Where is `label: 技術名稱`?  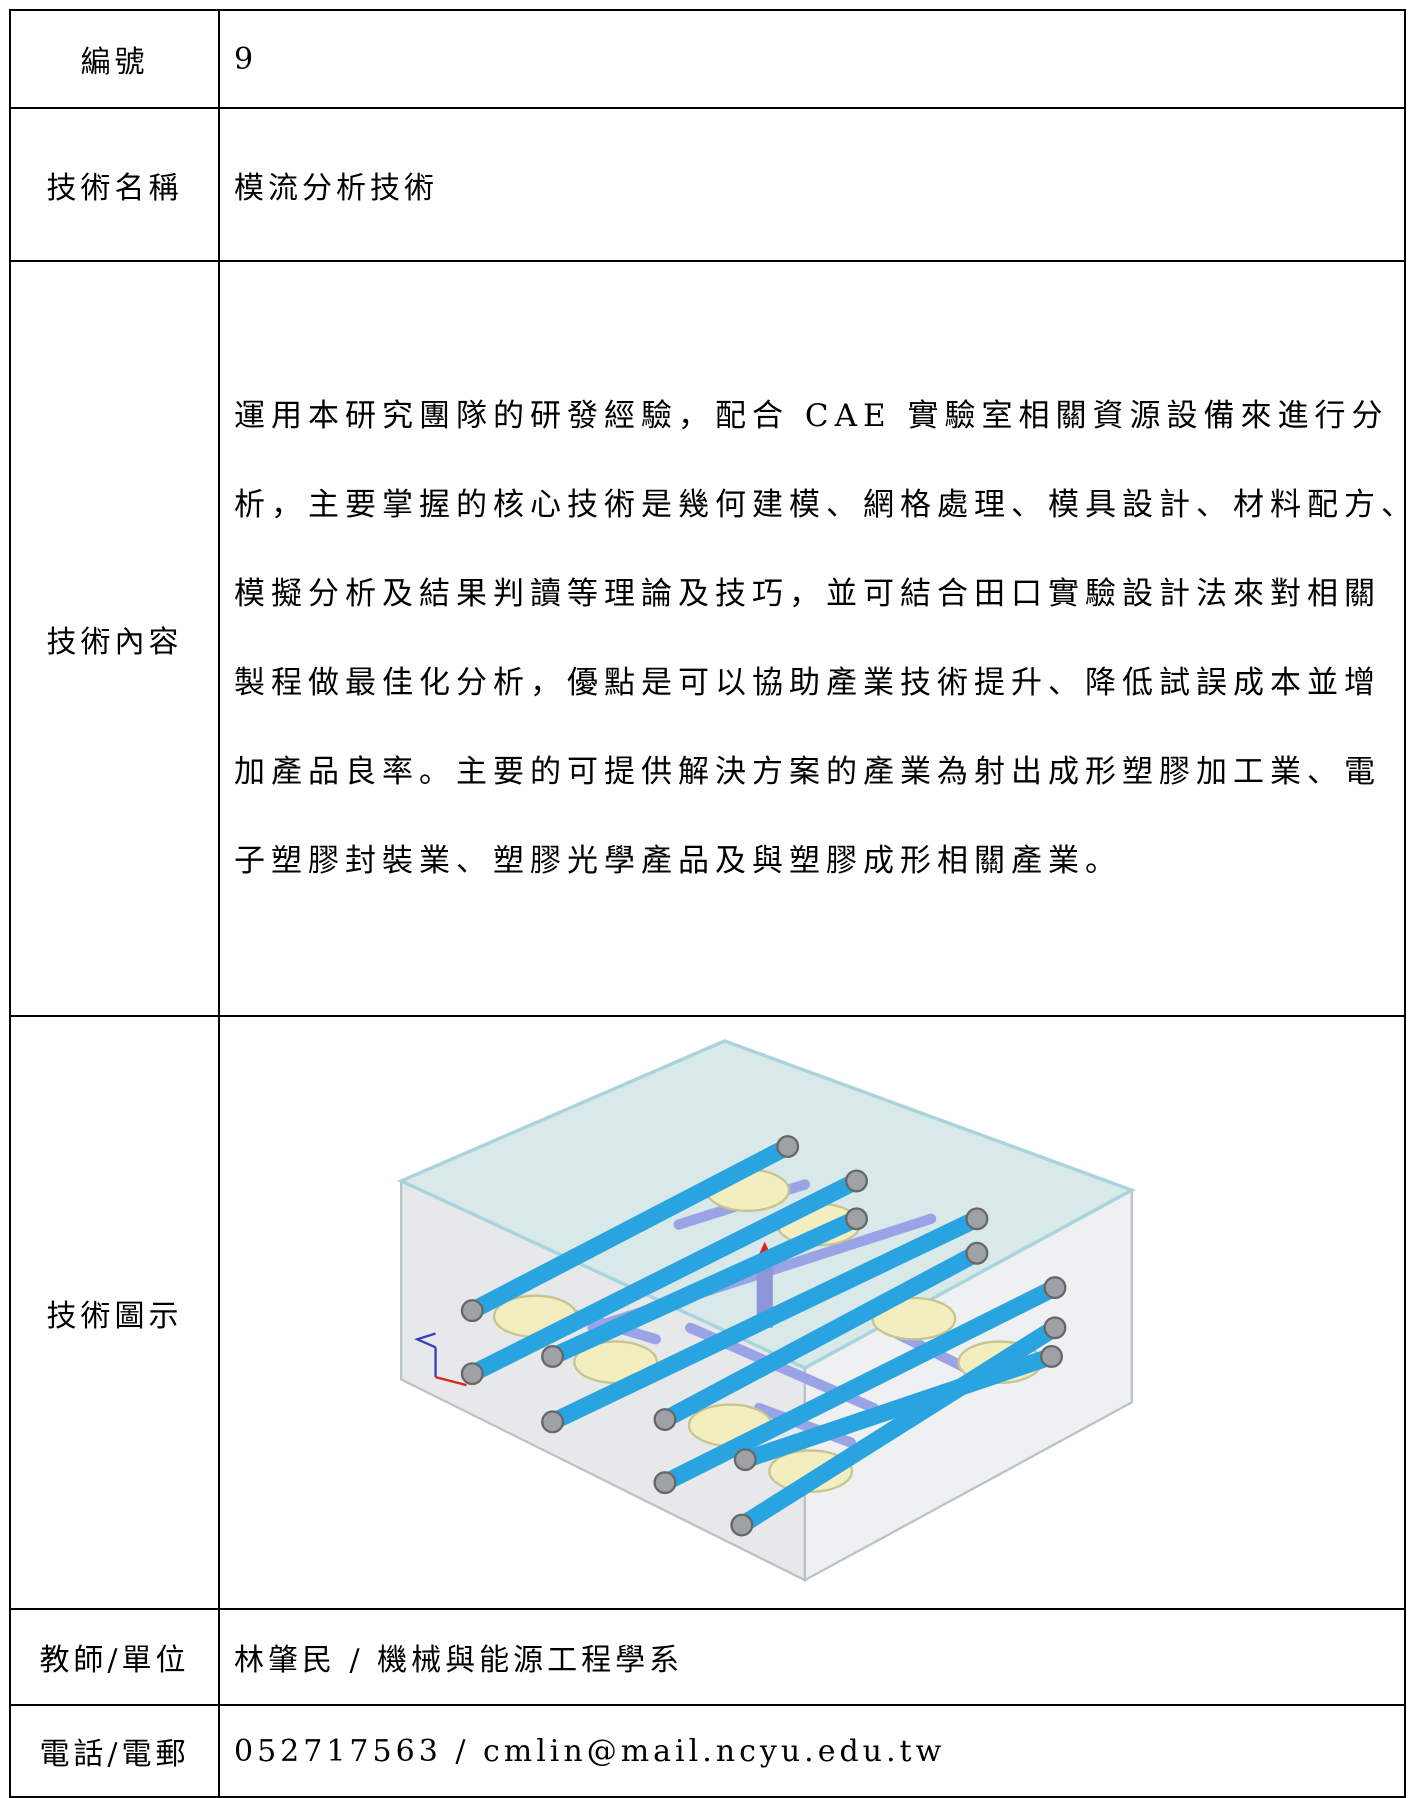 label: 技術名稱 is located at coordinates (114, 184).